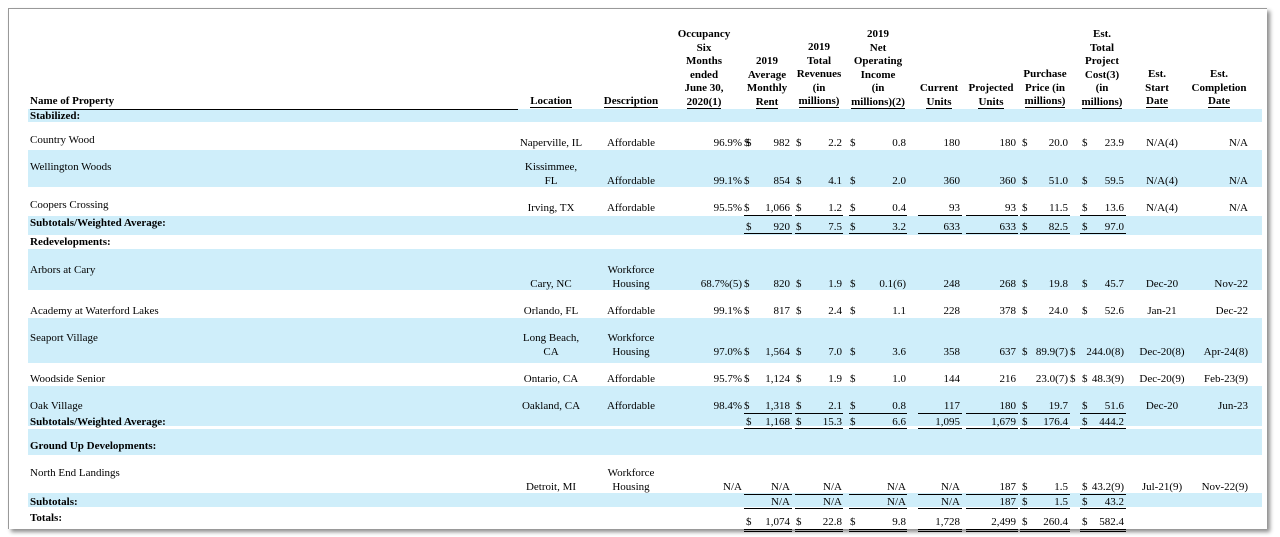 This screenshot has height=537, width=1280. I want to click on row-cu: 180, so click(952, 143).